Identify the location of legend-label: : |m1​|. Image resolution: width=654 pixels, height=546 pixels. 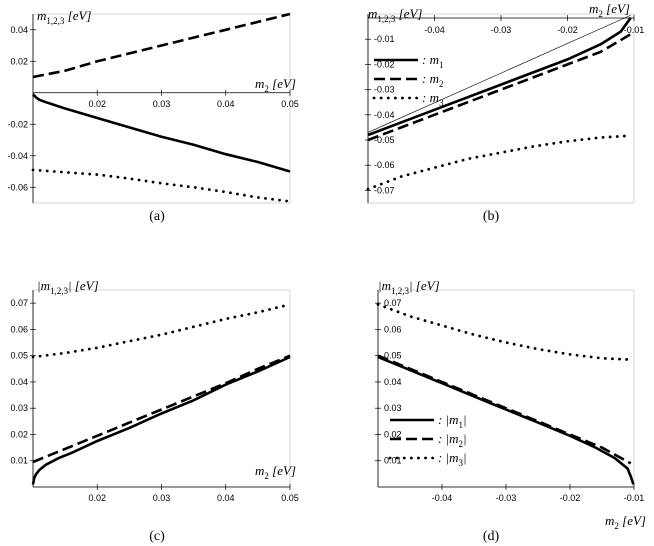
(452, 421).